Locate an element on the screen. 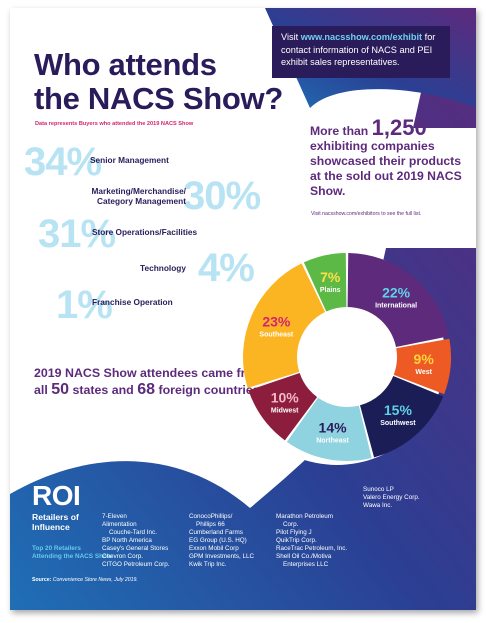  retailer-name: Corp. is located at coordinates (291, 524).